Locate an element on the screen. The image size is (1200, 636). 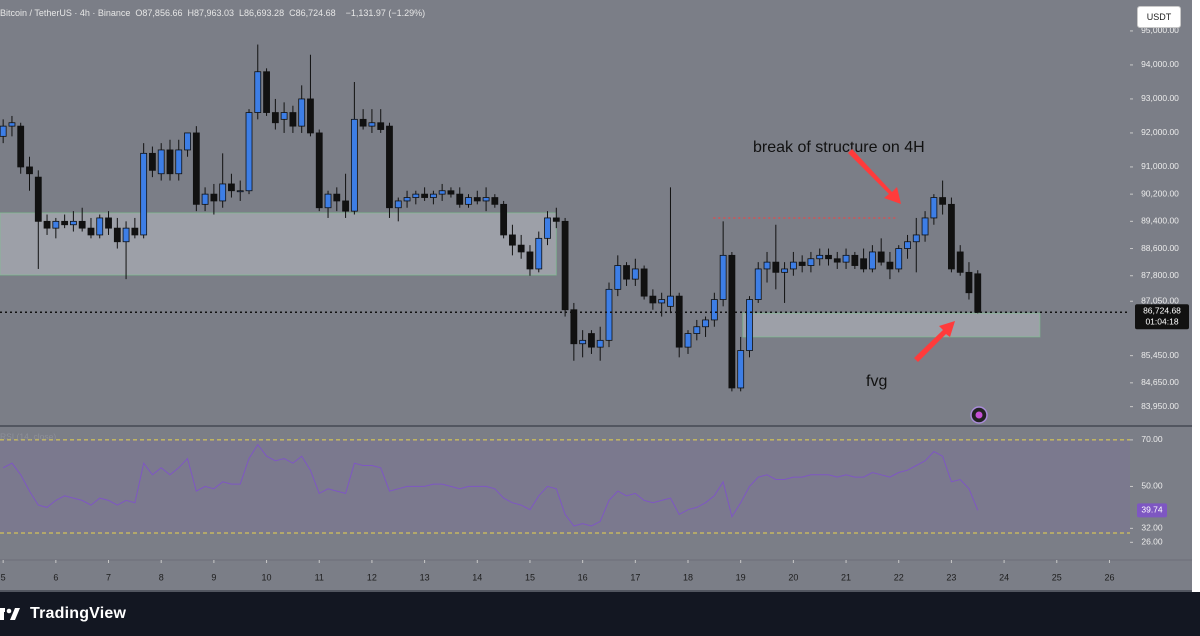
x-tick-label: 10 is located at coordinates (267, 577).